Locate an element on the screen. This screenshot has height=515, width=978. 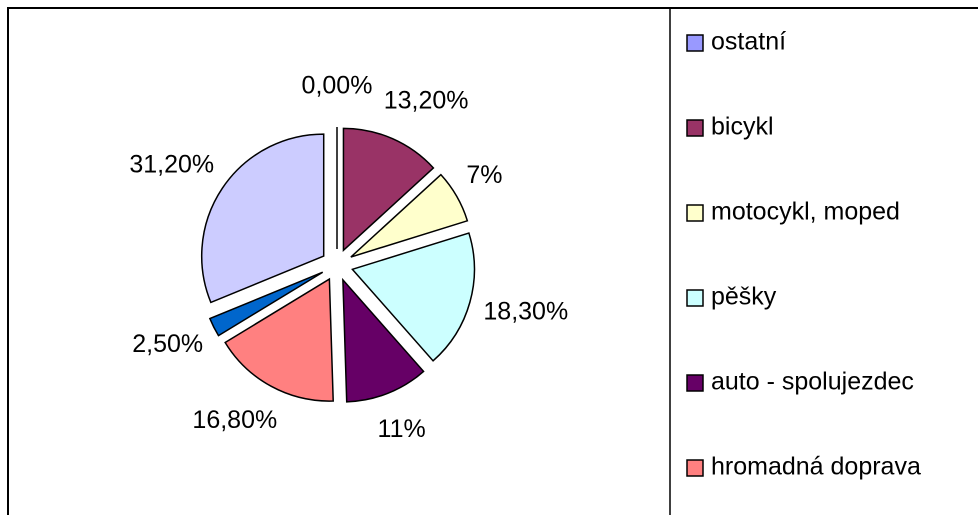
legend-label: auto - spolujezdec is located at coordinates (812, 382).